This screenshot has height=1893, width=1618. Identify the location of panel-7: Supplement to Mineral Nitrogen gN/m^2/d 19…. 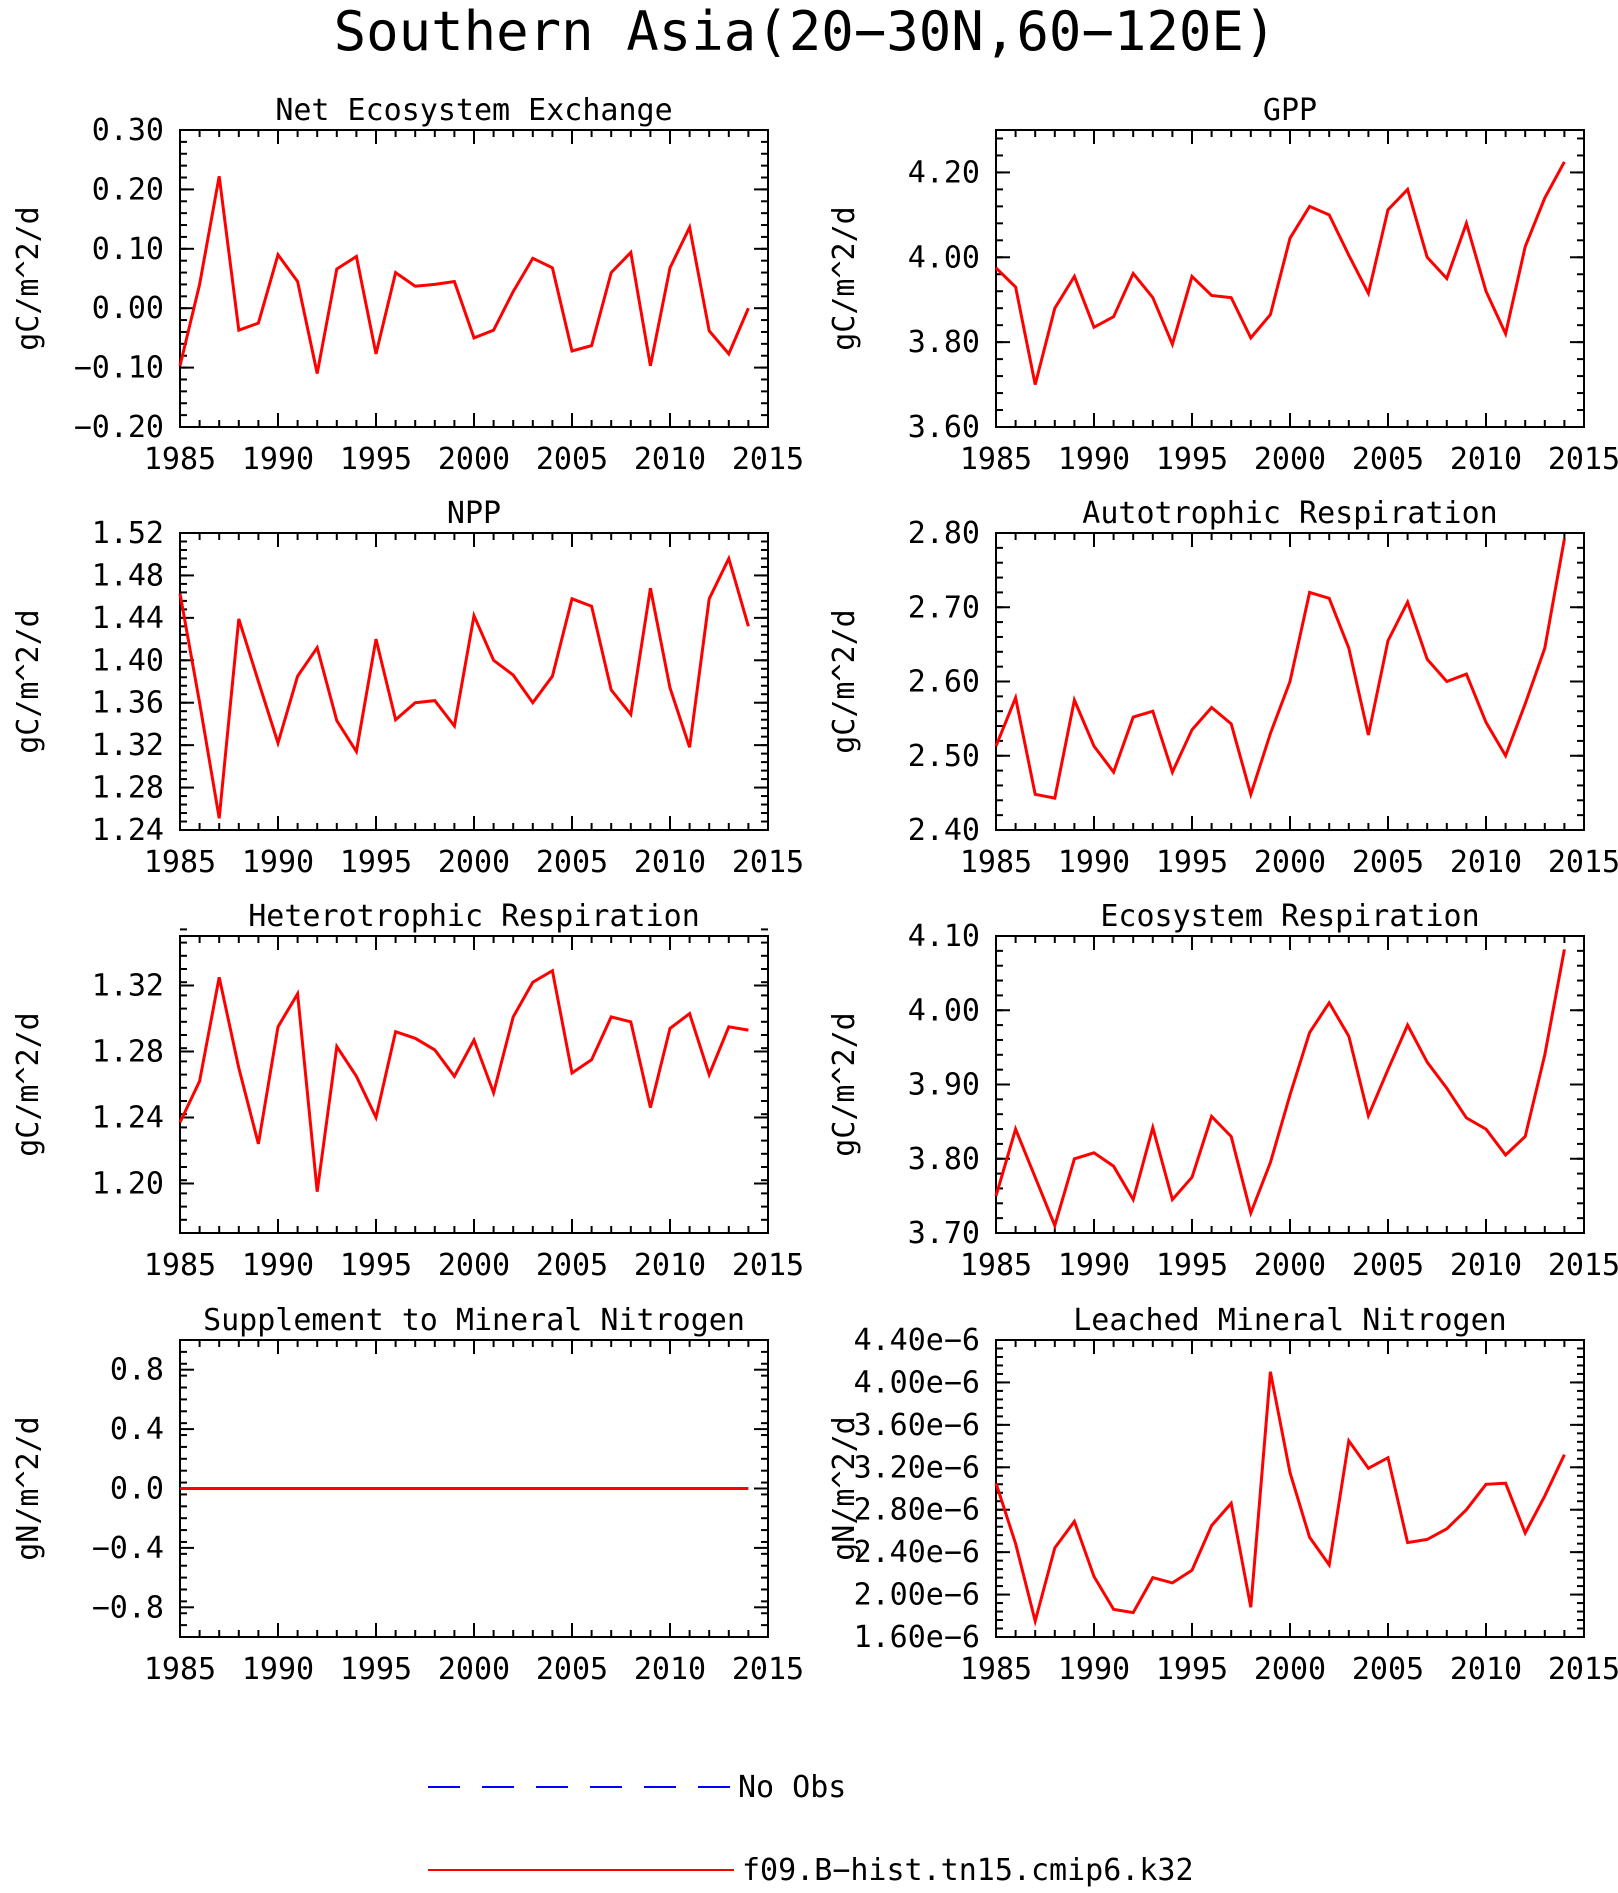
(407, 1495).